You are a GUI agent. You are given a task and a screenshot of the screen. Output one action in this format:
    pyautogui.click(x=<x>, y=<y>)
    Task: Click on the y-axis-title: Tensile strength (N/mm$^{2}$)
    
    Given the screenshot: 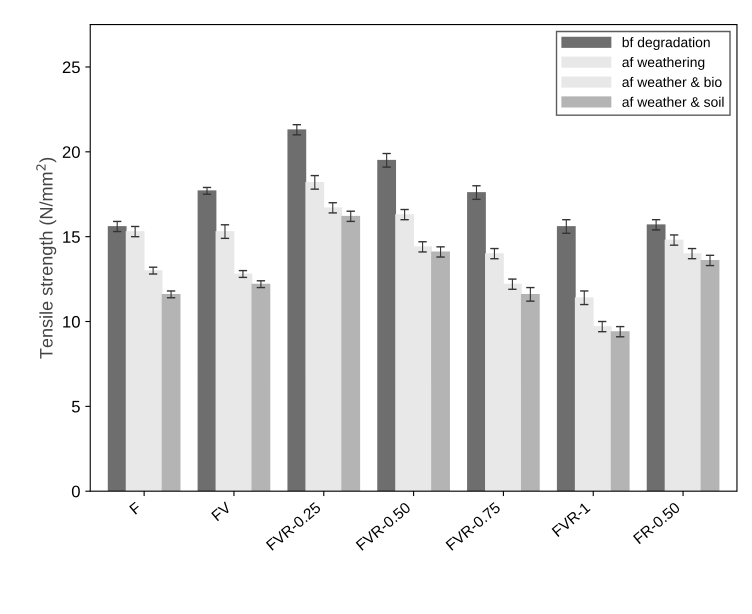 What is the action you would take?
    pyautogui.click(x=46, y=258)
    